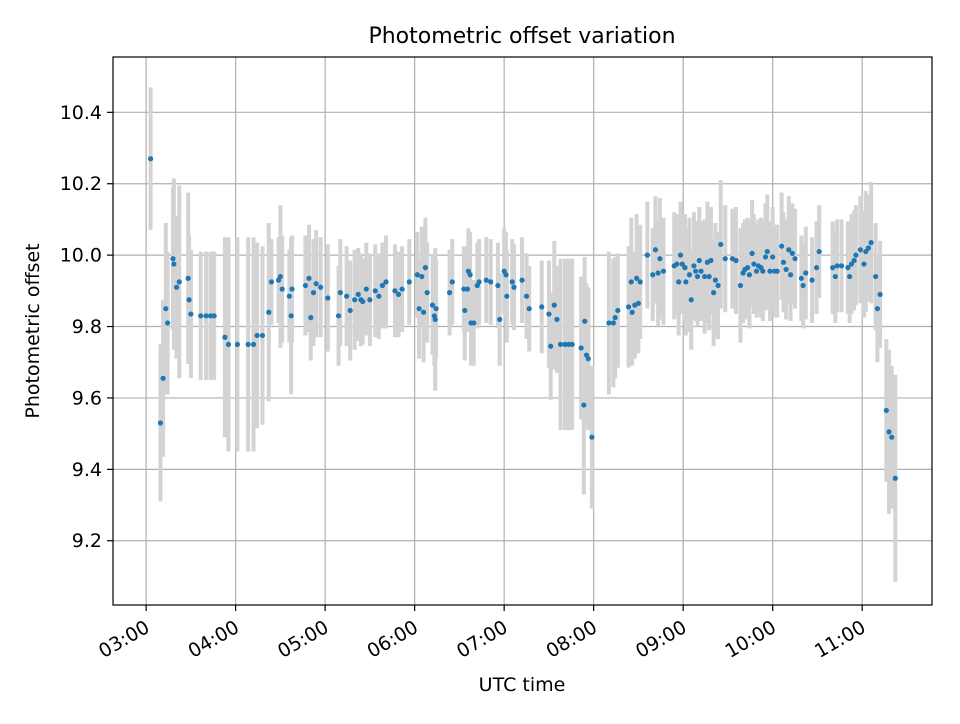  What do you see at coordinates (87, 470) in the screenshot?
I see `y-tick-label: 9.4` at bounding box center [87, 470].